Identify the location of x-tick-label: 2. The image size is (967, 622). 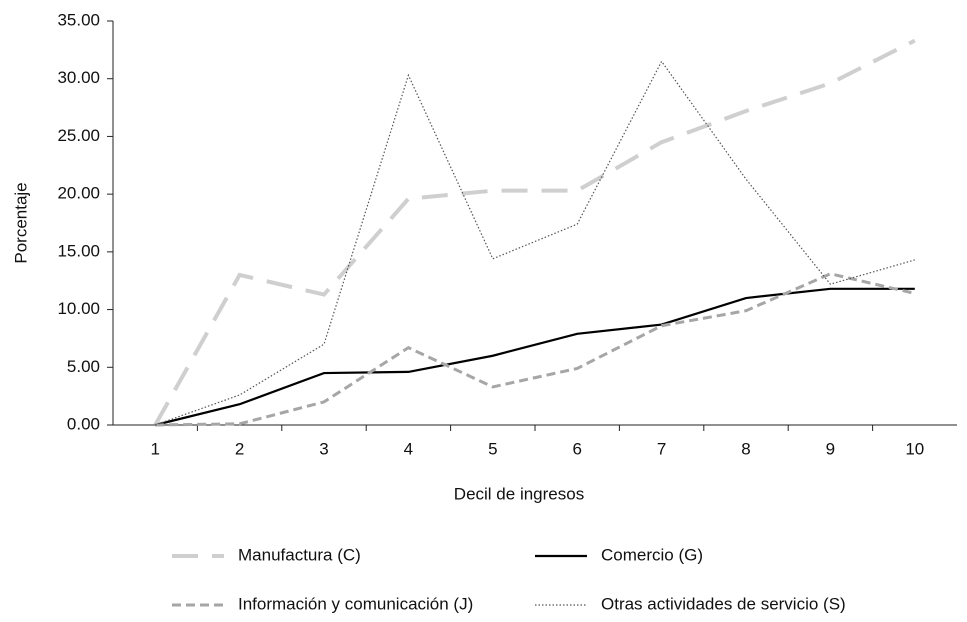
(239, 448).